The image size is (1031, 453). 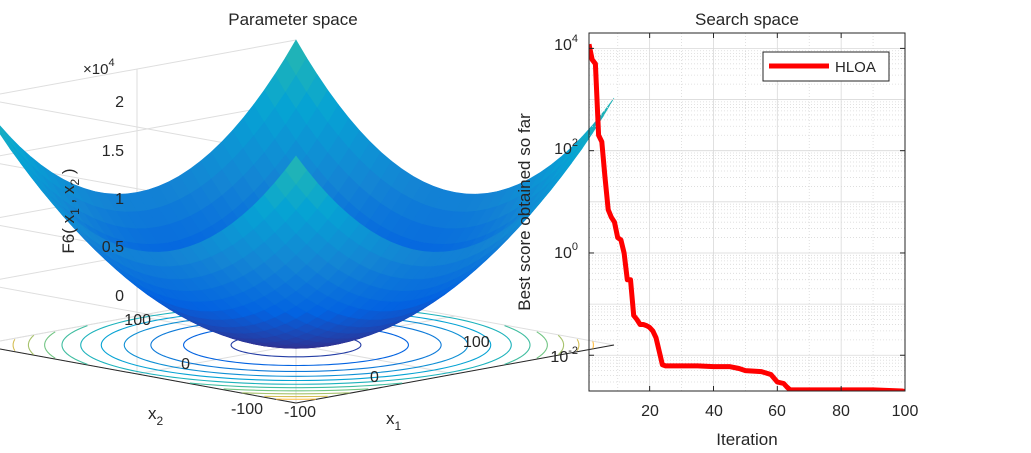 What do you see at coordinates (193, 365) in the screenshot?
I see `x2-tick-labels: 100 0 -100` at bounding box center [193, 365].